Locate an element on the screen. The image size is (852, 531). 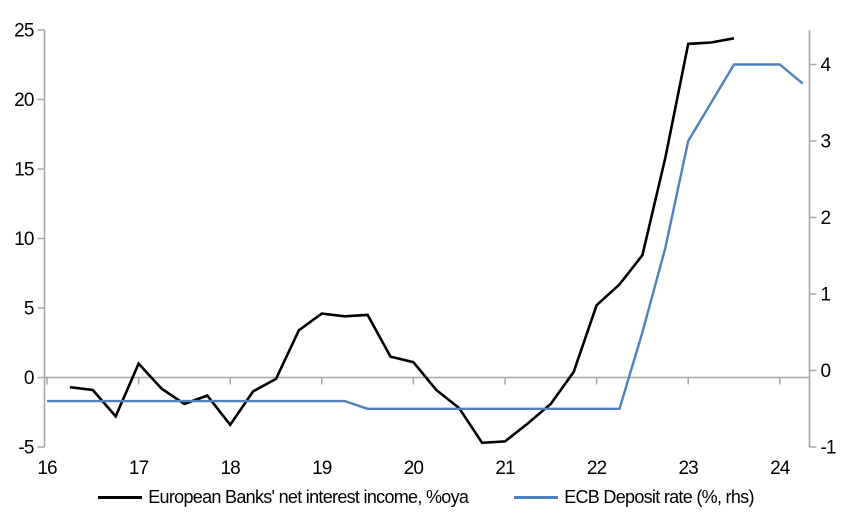
x-tick-label: 16 is located at coordinates (47, 468).